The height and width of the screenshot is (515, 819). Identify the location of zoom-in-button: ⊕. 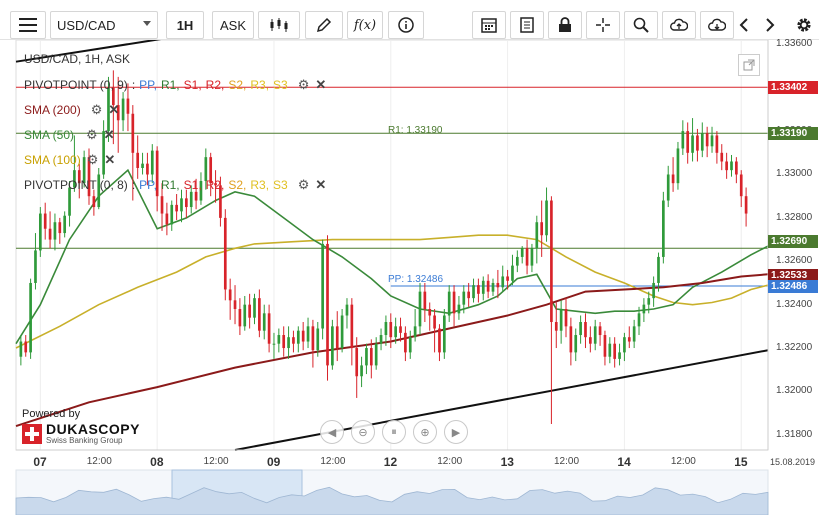
(425, 432).